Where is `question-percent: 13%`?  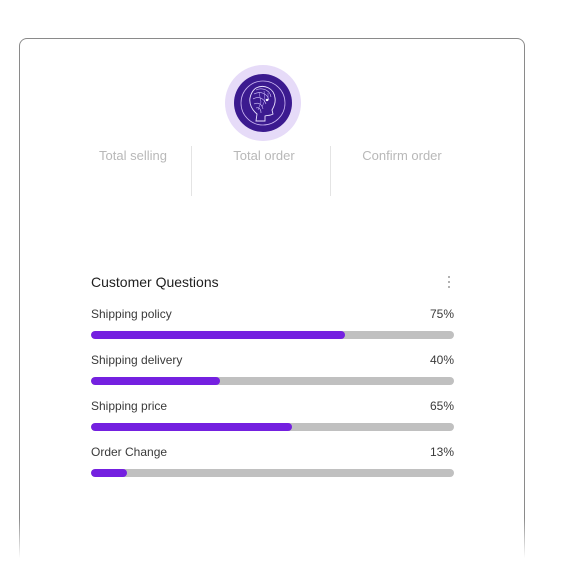
question-percent: 13% is located at coordinates (441, 452).